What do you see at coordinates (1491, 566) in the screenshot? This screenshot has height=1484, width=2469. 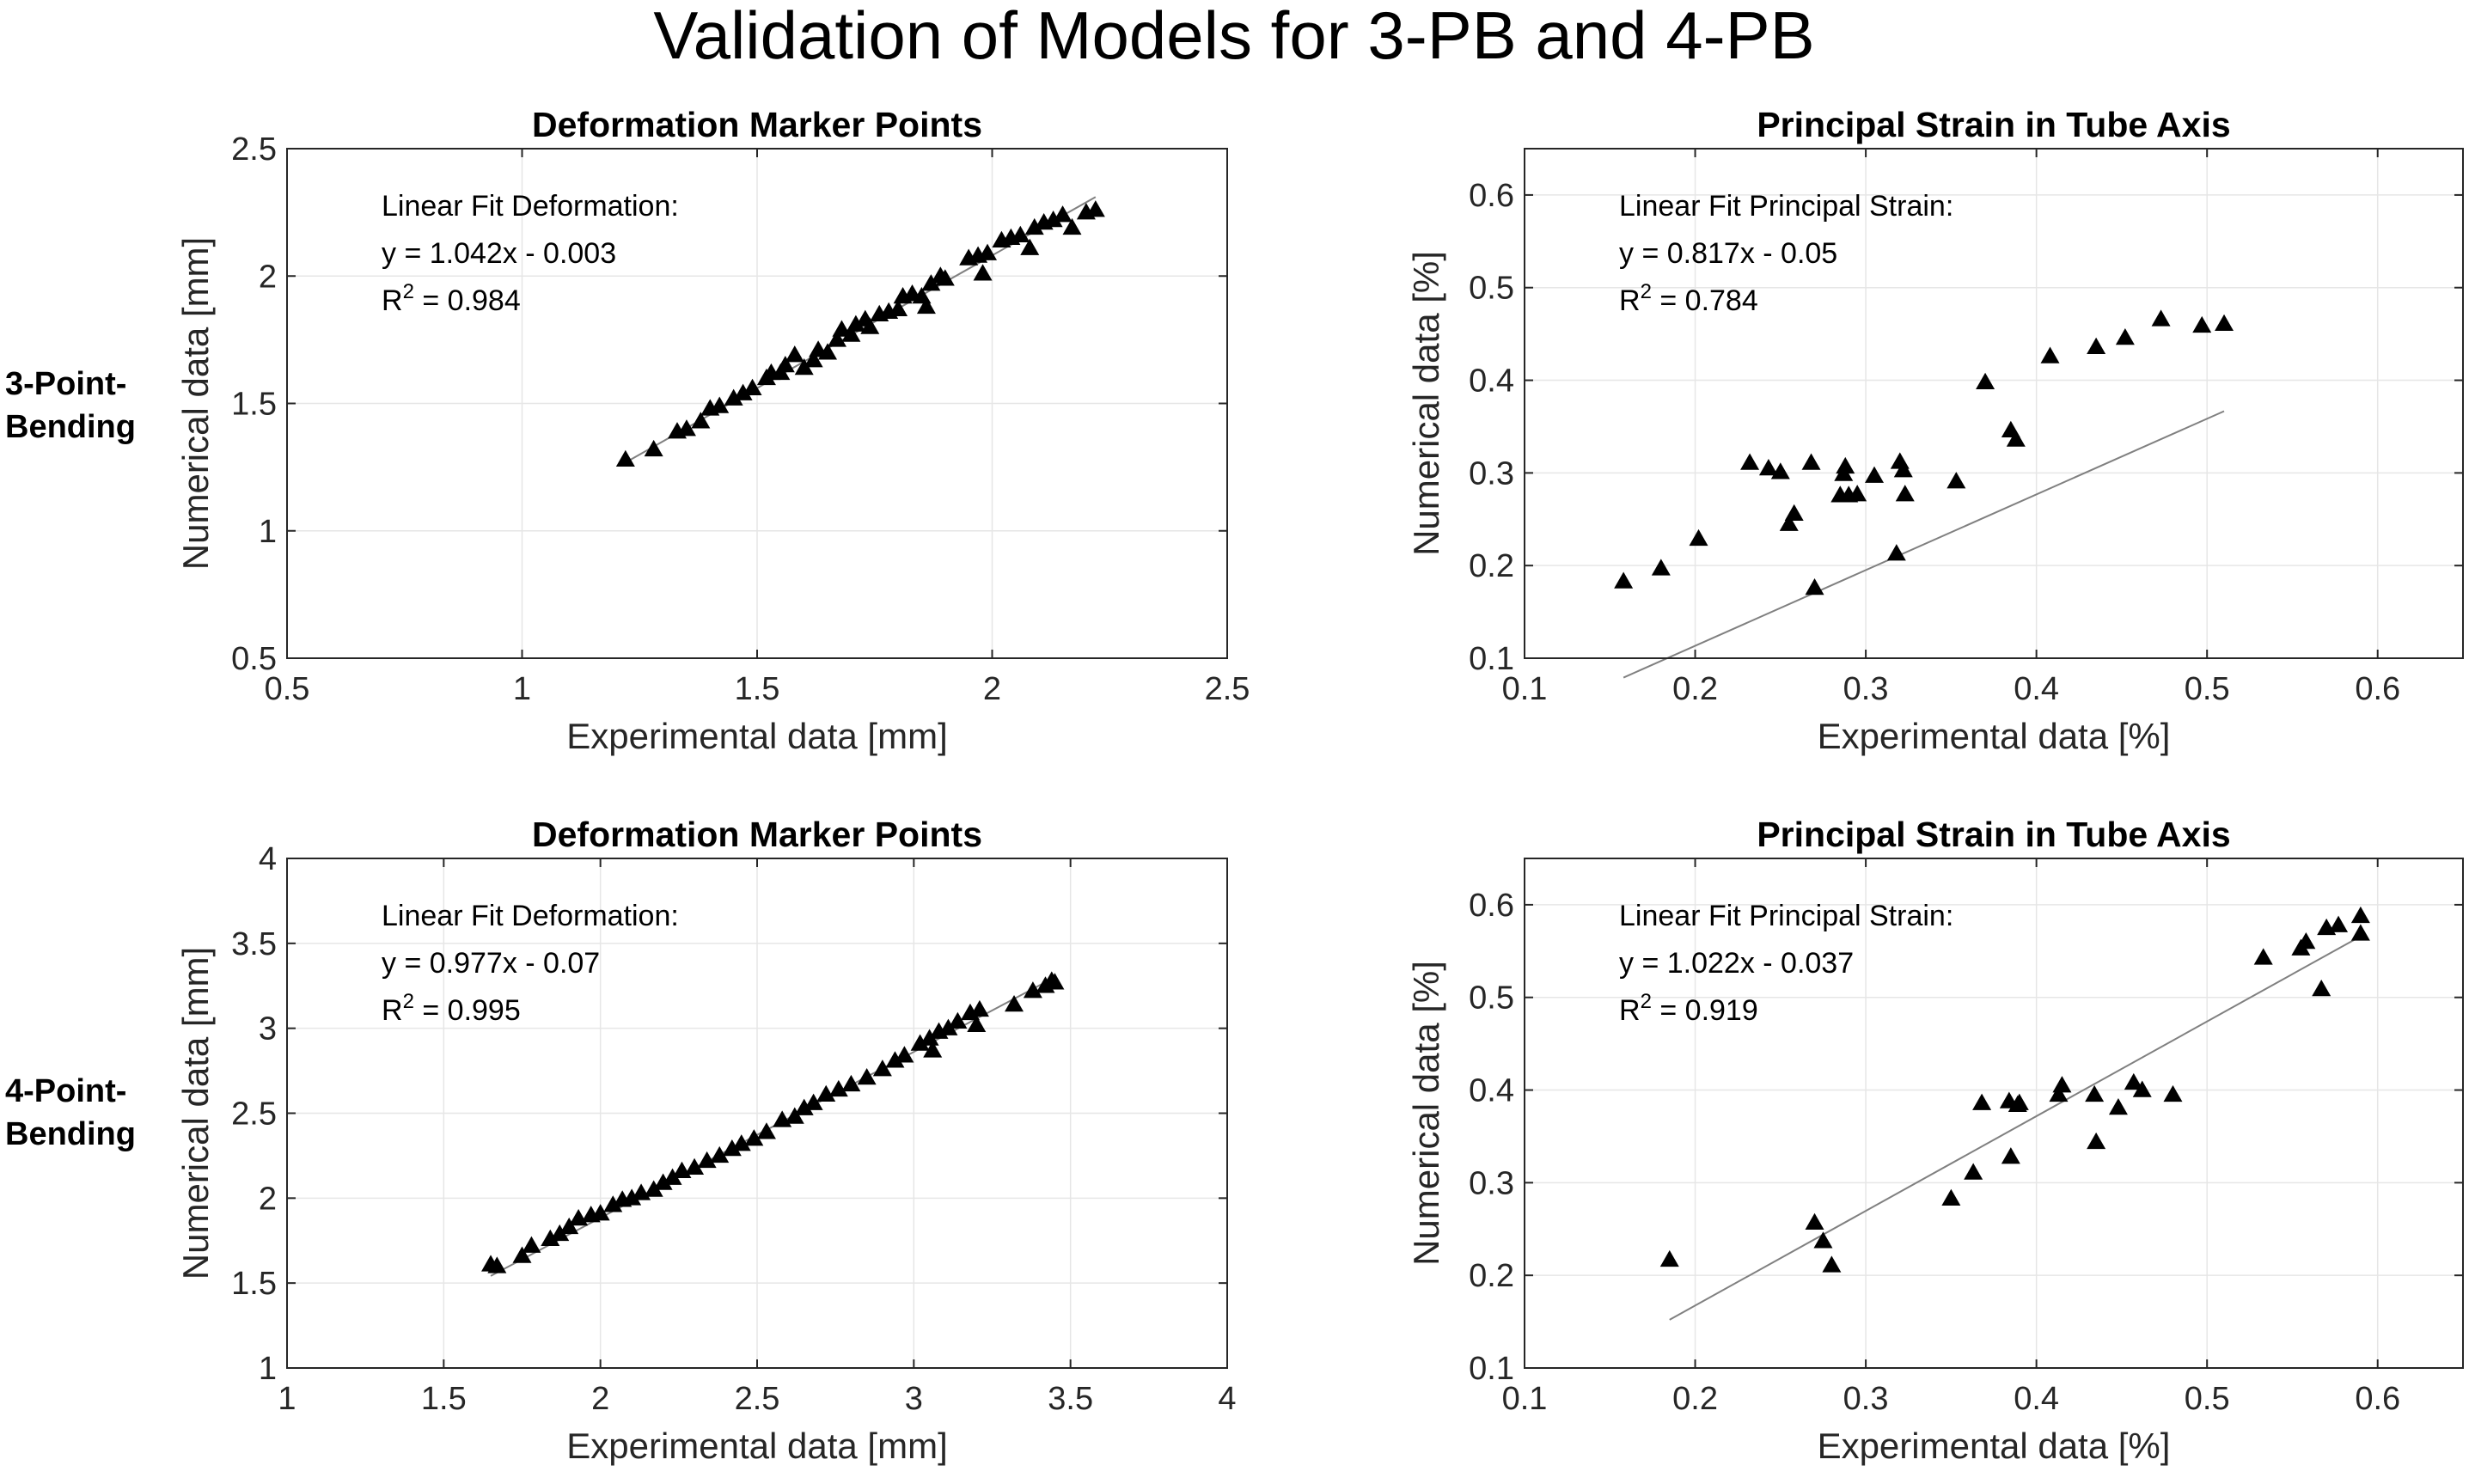 I see `y-tick-label: 0.2` at bounding box center [1491, 566].